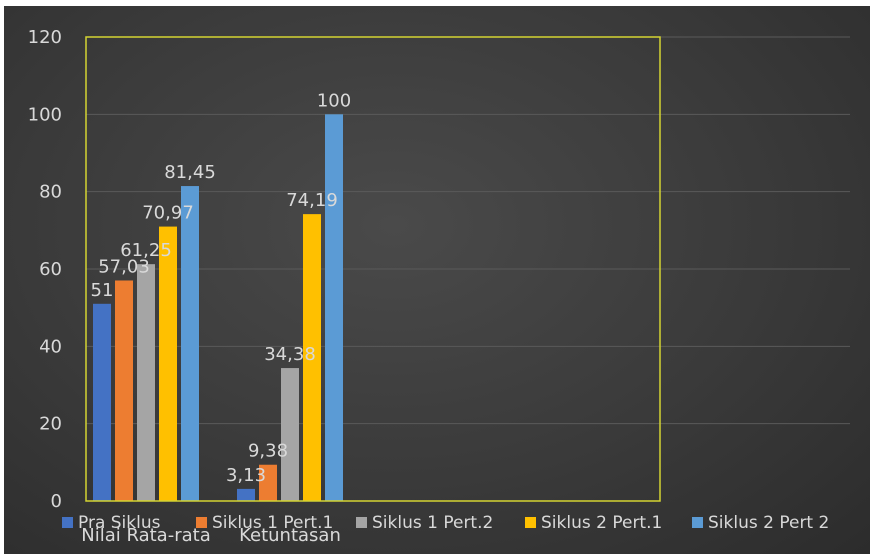 The image size is (874, 560). What do you see at coordinates (334, 100) in the screenshot?
I see `data-label: 100` at bounding box center [334, 100].